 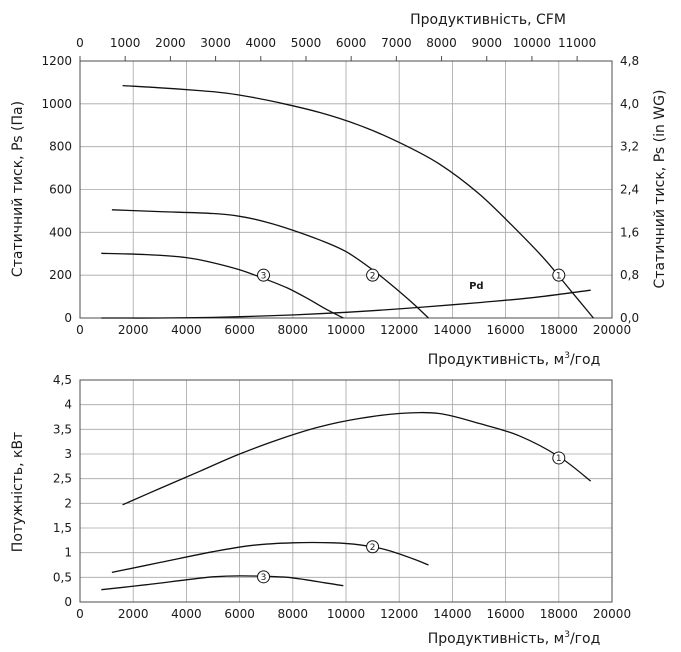 I want to click on pd-curve-label: Pd, so click(x=476, y=286).